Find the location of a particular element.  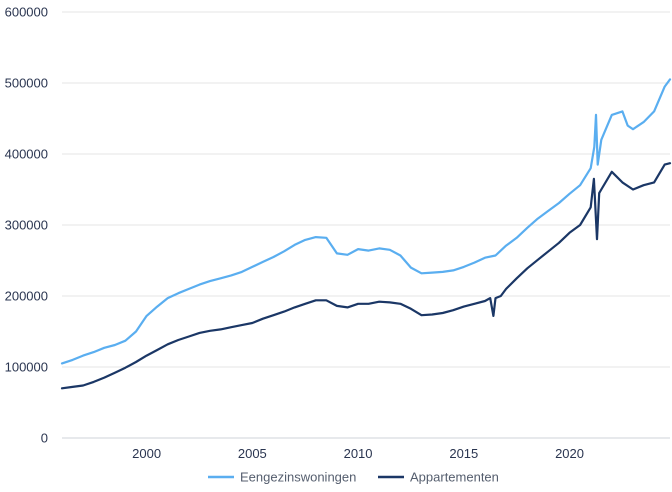

x-tick-label: 2010 is located at coordinates (358, 453).